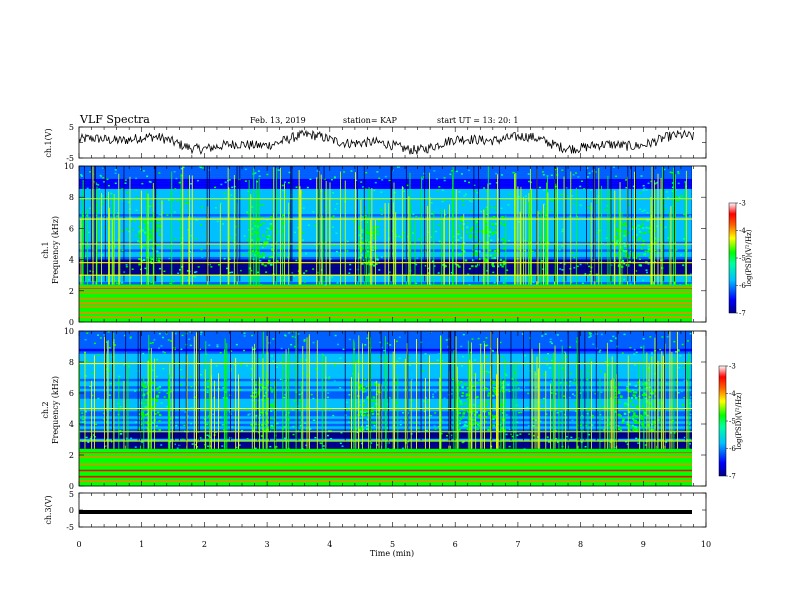  I want to click on colorbar-tick-label: -3, so click(732, 367).